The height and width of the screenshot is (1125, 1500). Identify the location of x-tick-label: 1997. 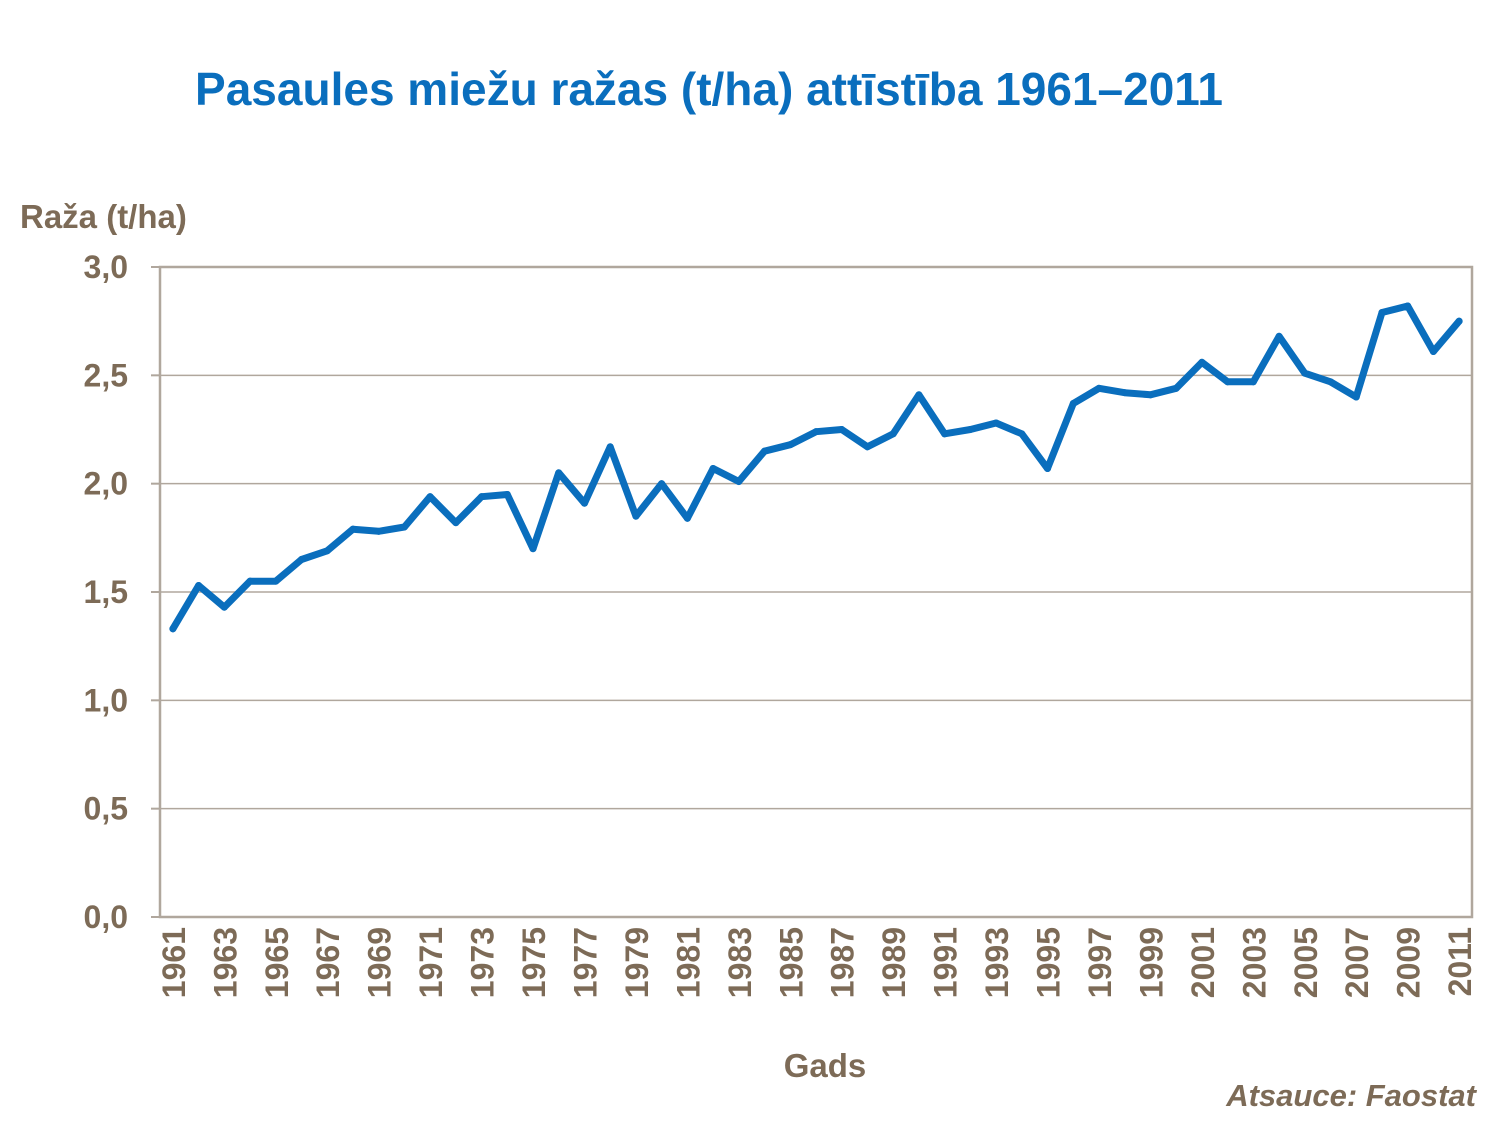
(1100, 962).